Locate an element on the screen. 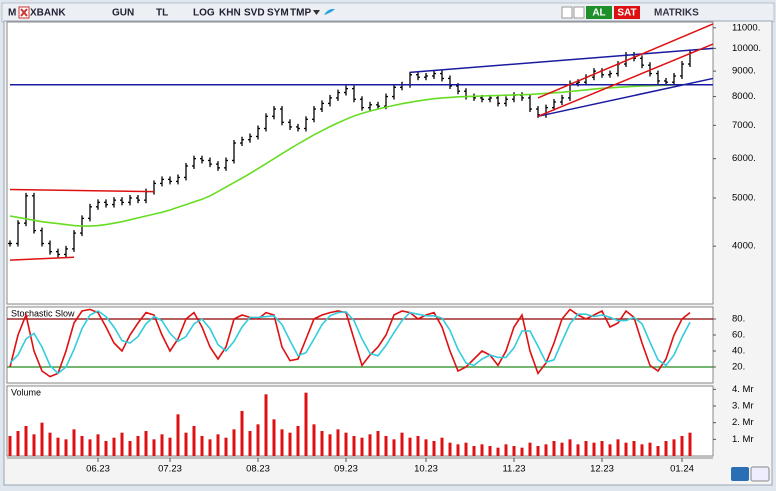 The image size is (776, 491). svd-button: SVD is located at coordinates (254, 13).